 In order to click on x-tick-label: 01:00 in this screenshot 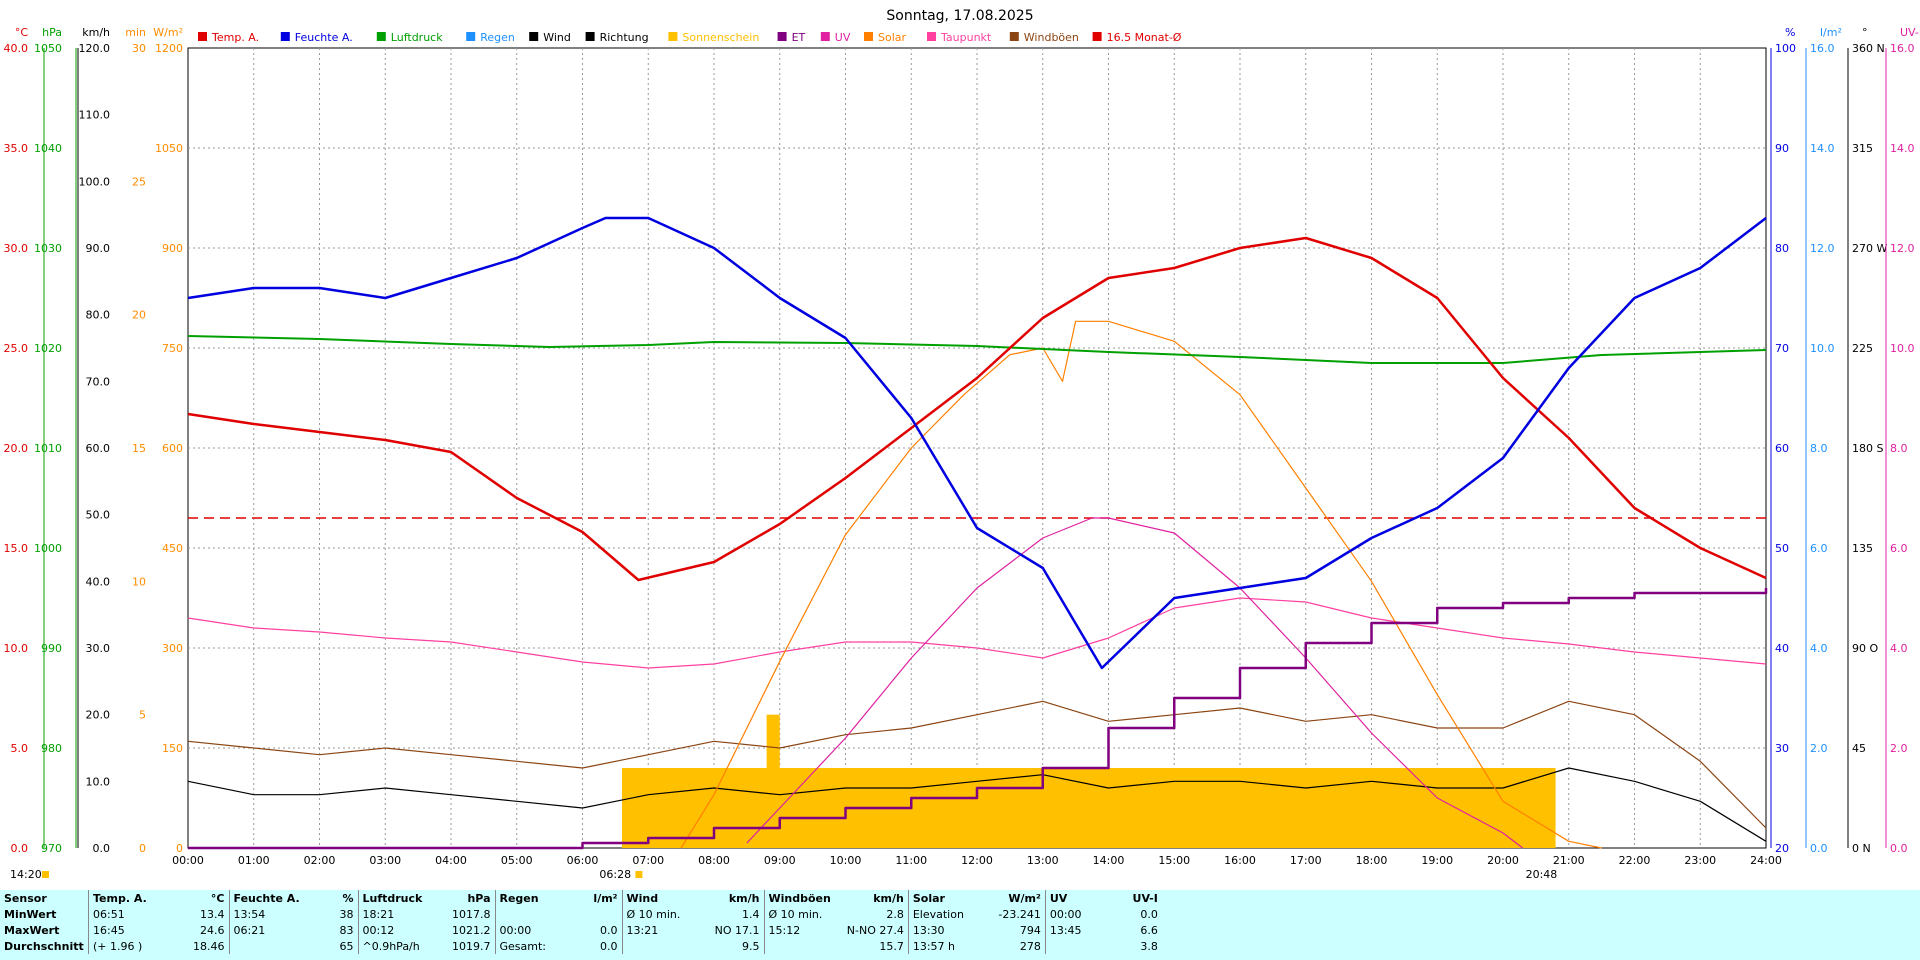, I will do `click(254, 860)`.